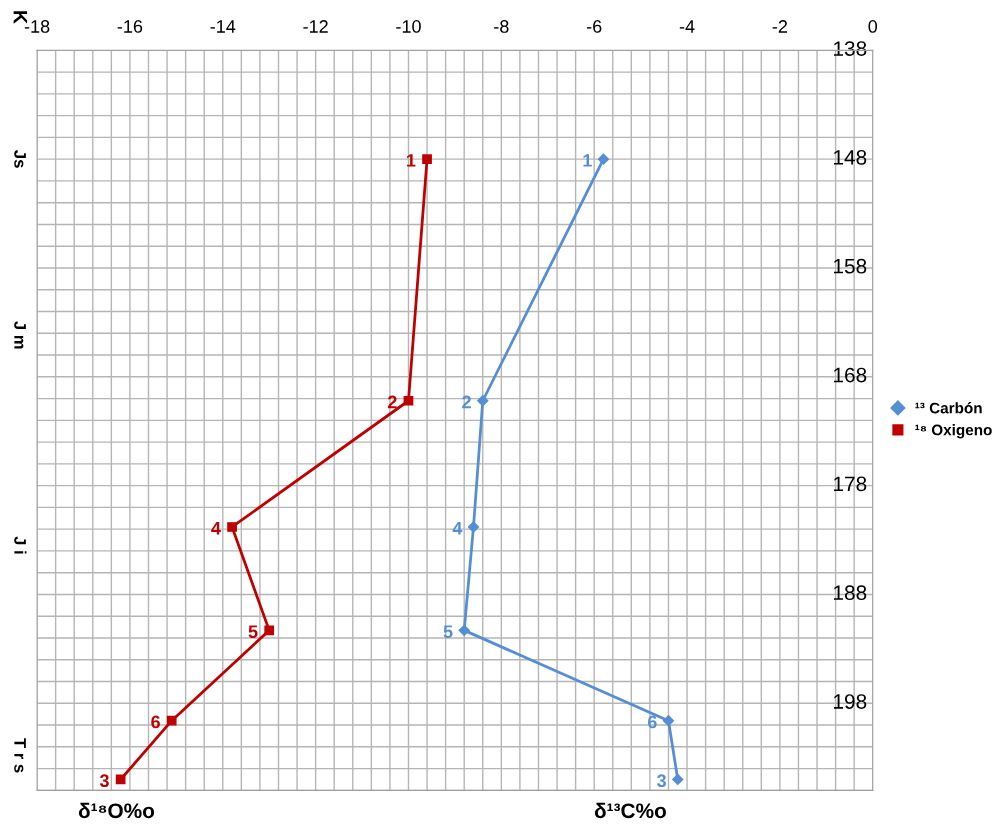 This screenshot has height=825, width=1002. I want to click on text: J i, so click(20, 545).